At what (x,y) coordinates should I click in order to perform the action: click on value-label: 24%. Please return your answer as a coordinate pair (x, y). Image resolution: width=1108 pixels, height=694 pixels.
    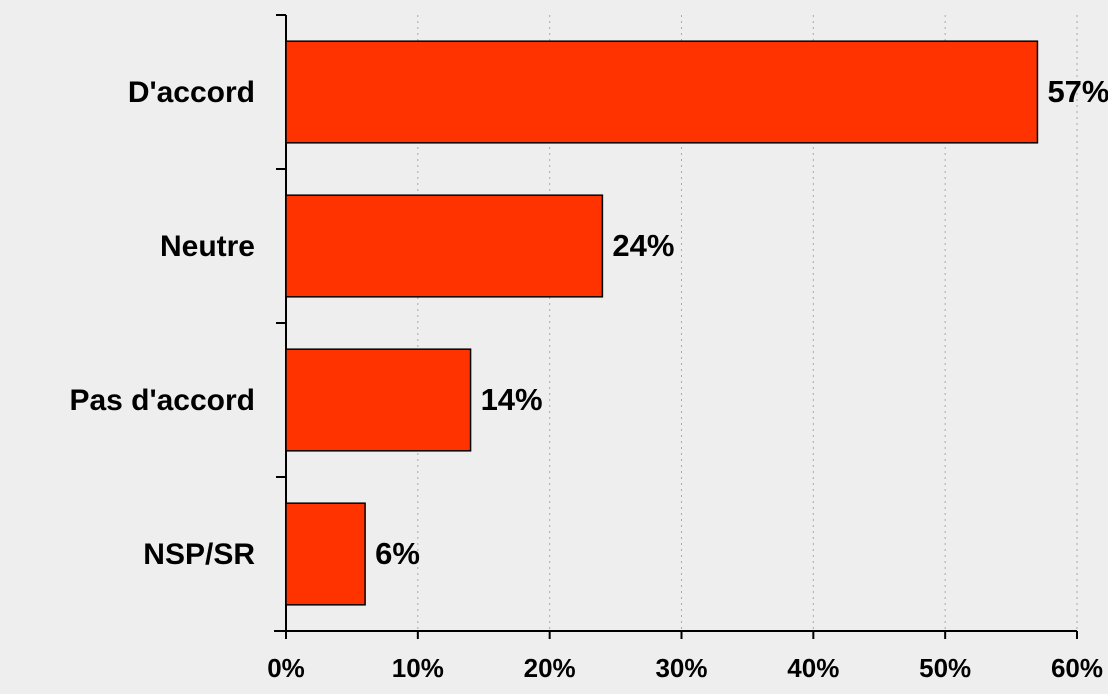
    Looking at the image, I should click on (643, 245).